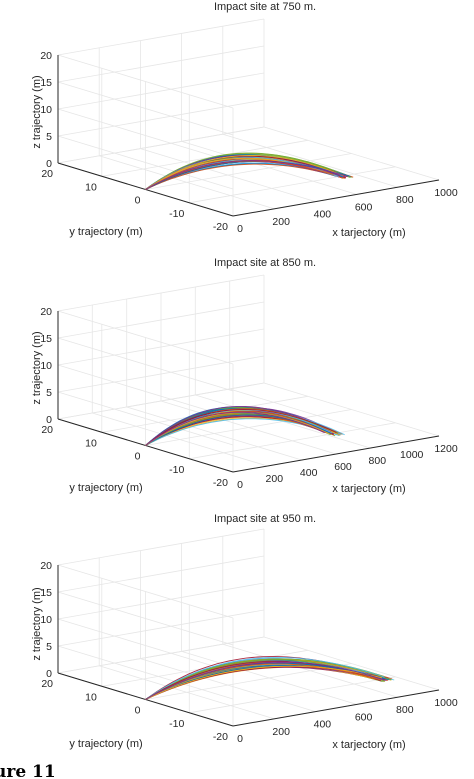 This screenshot has width=474, height=779. Describe the element at coordinates (265, 7) in the screenshot. I see `chart-title: Impact site at 750 m.` at that location.